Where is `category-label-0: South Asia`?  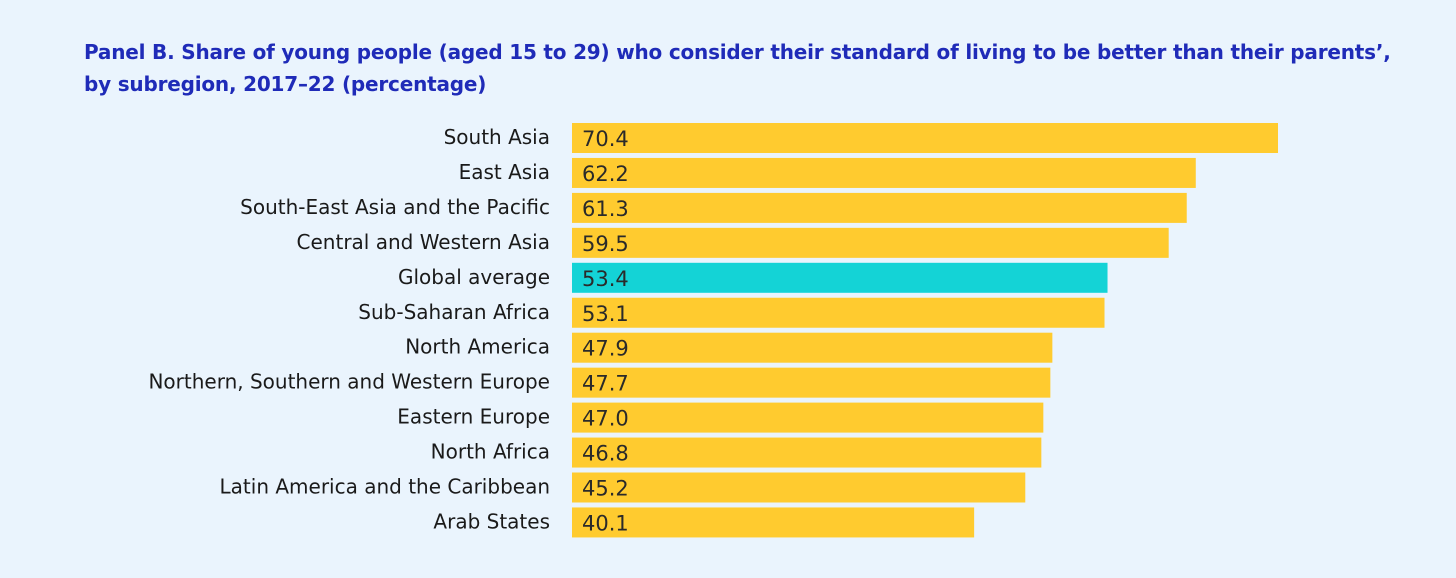 category-label-0: South Asia is located at coordinates (497, 137).